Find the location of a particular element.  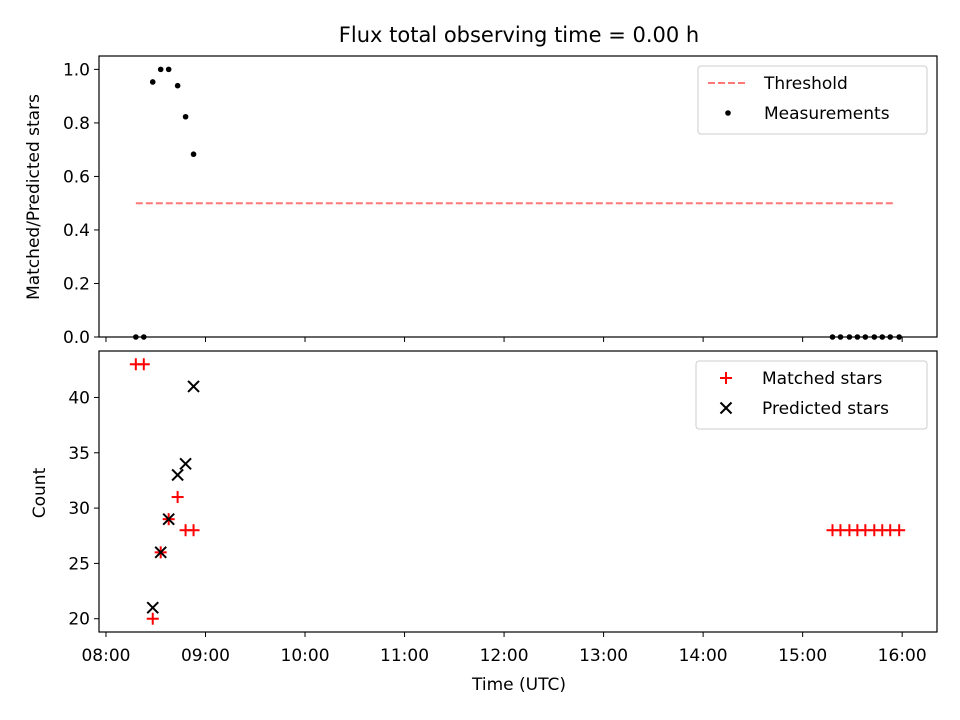

bottom-y-tick-label: 40 is located at coordinates (79, 398).